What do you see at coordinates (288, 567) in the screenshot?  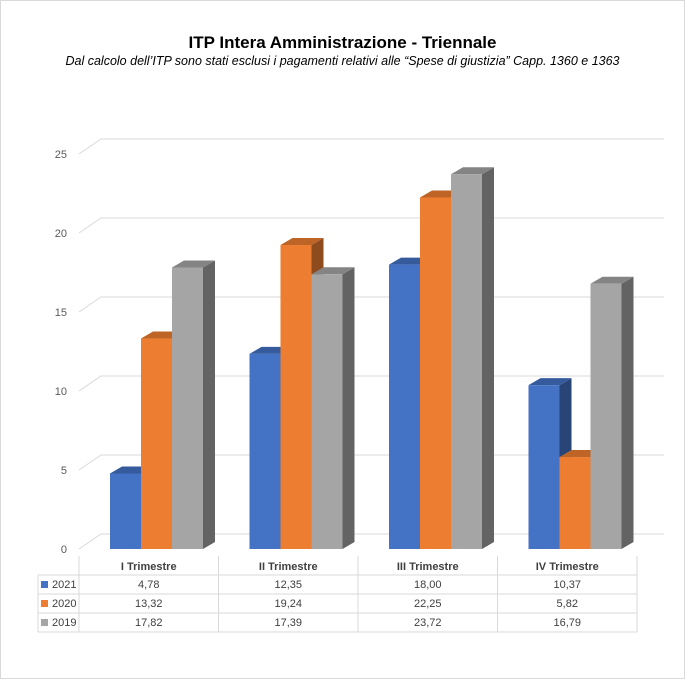 I see `category-label: II Trimestre` at bounding box center [288, 567].